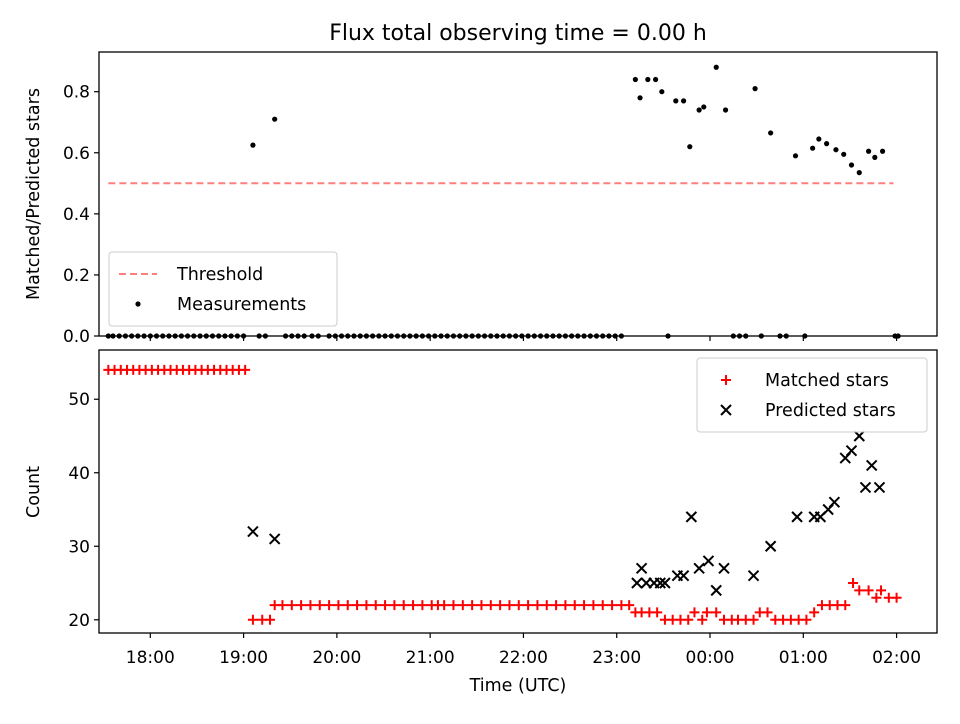 The width and height of the screenshot is (960, 724). What do you see at coordinates (34, 194) in the screenshot?
I see `top-y-axis-label: Matched/Predicted stars` at bounding box center [34, 194].